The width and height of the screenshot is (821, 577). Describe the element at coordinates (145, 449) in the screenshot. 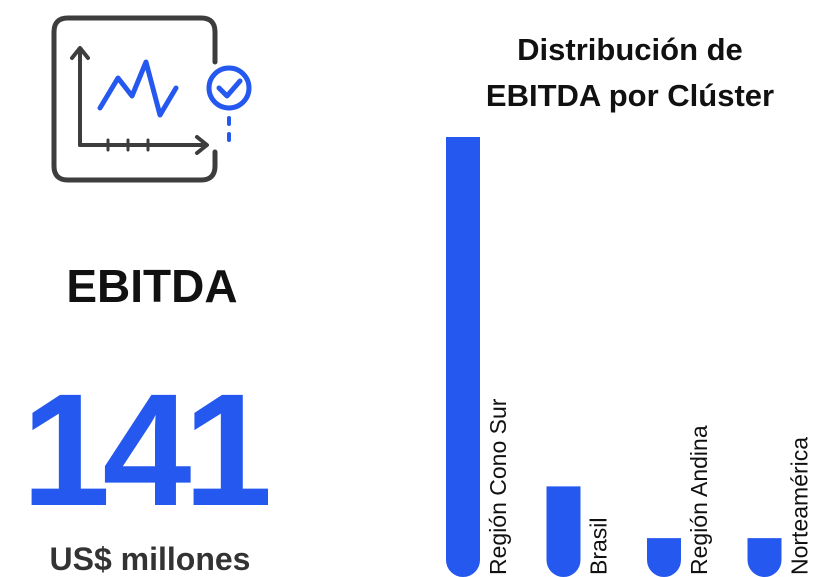

I see `kpi-value: 141` at that location.